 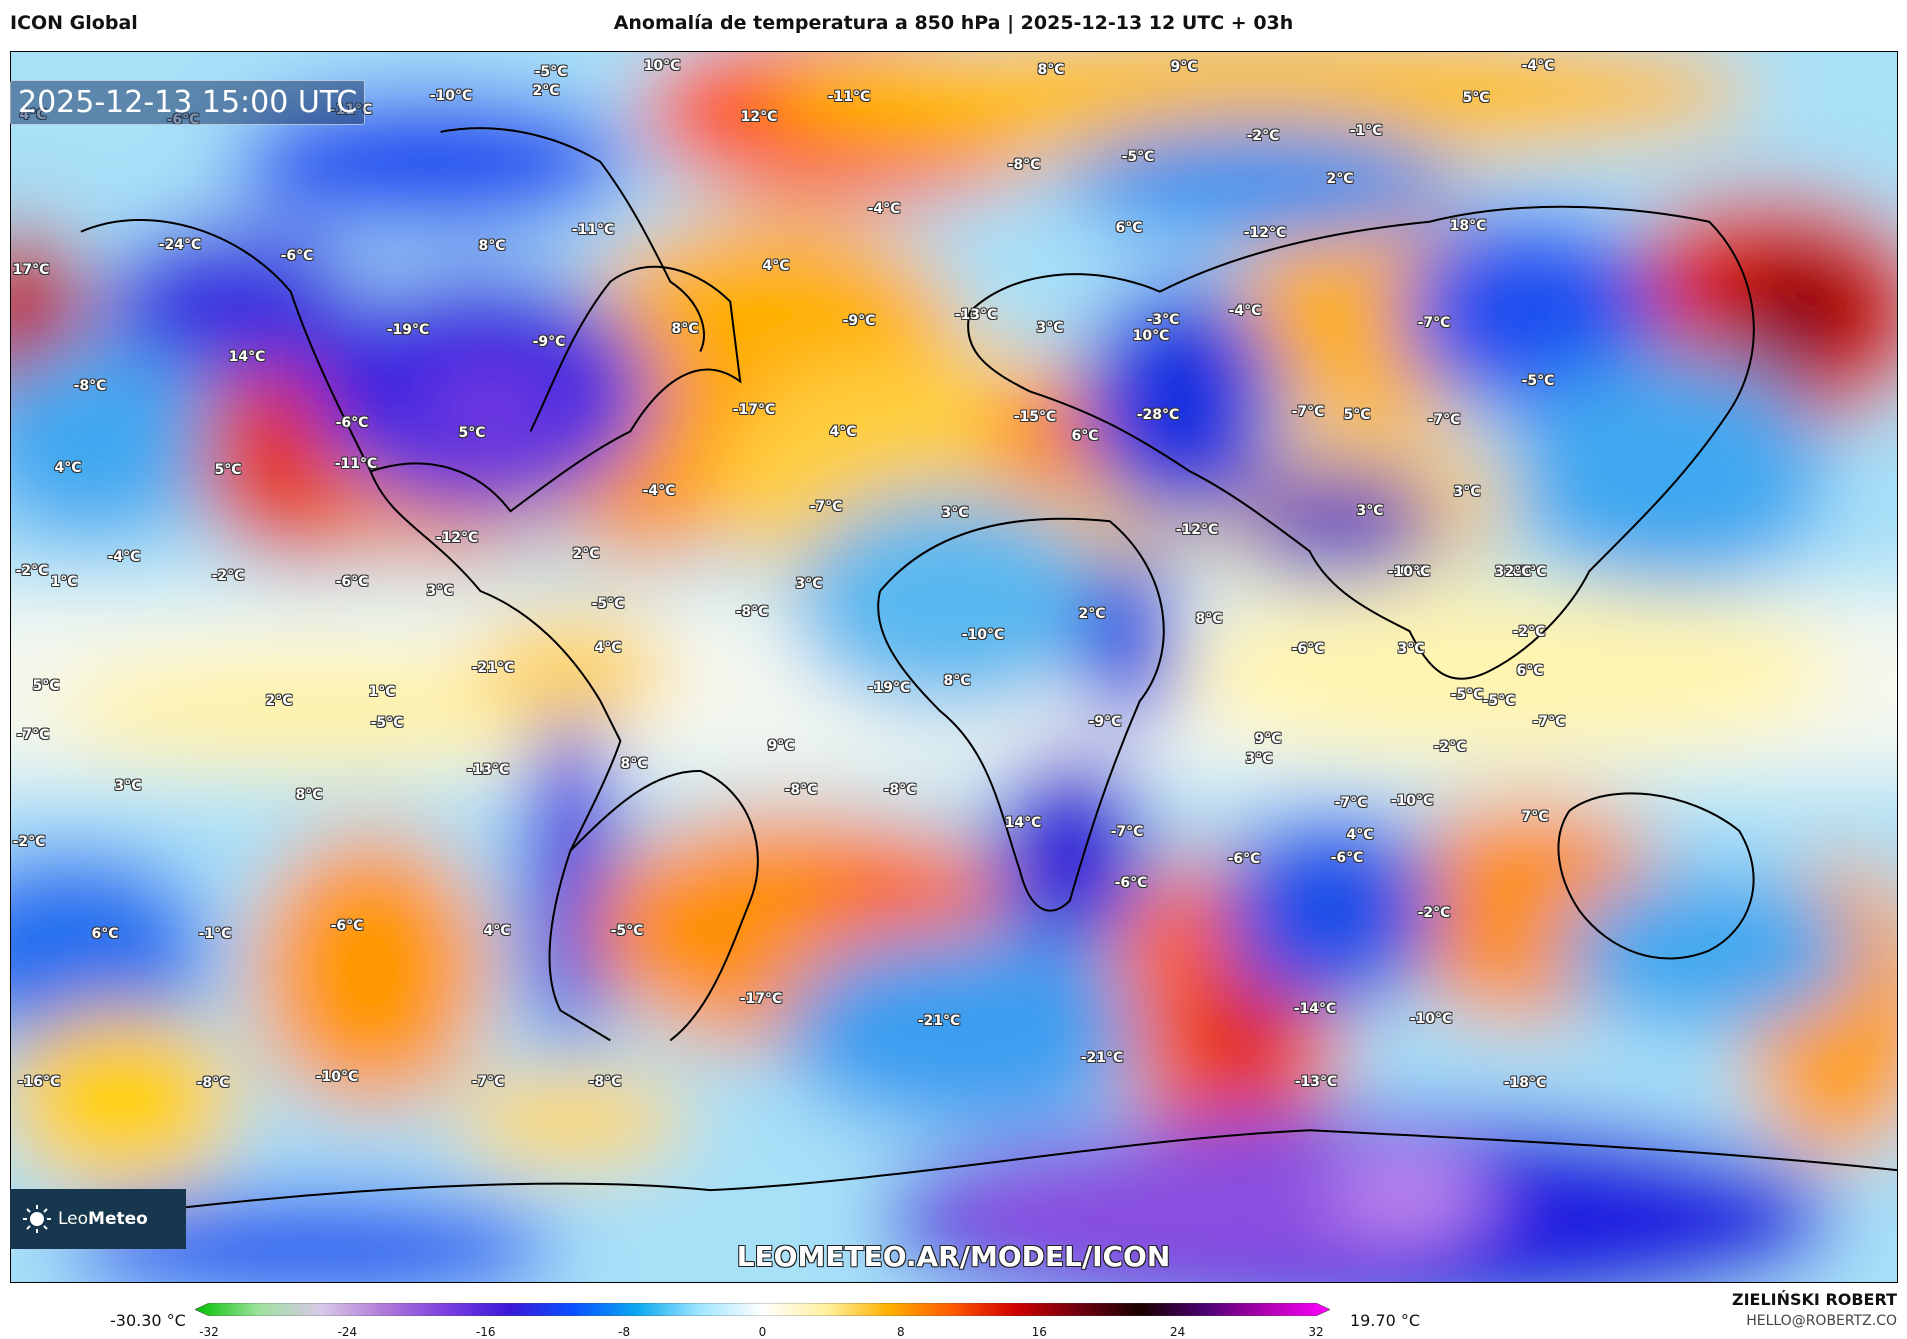 What do you see at coordinates (31, 270) in the screenshot?
I see `temperature-label: 17°C` at bounding box center [31, 270].